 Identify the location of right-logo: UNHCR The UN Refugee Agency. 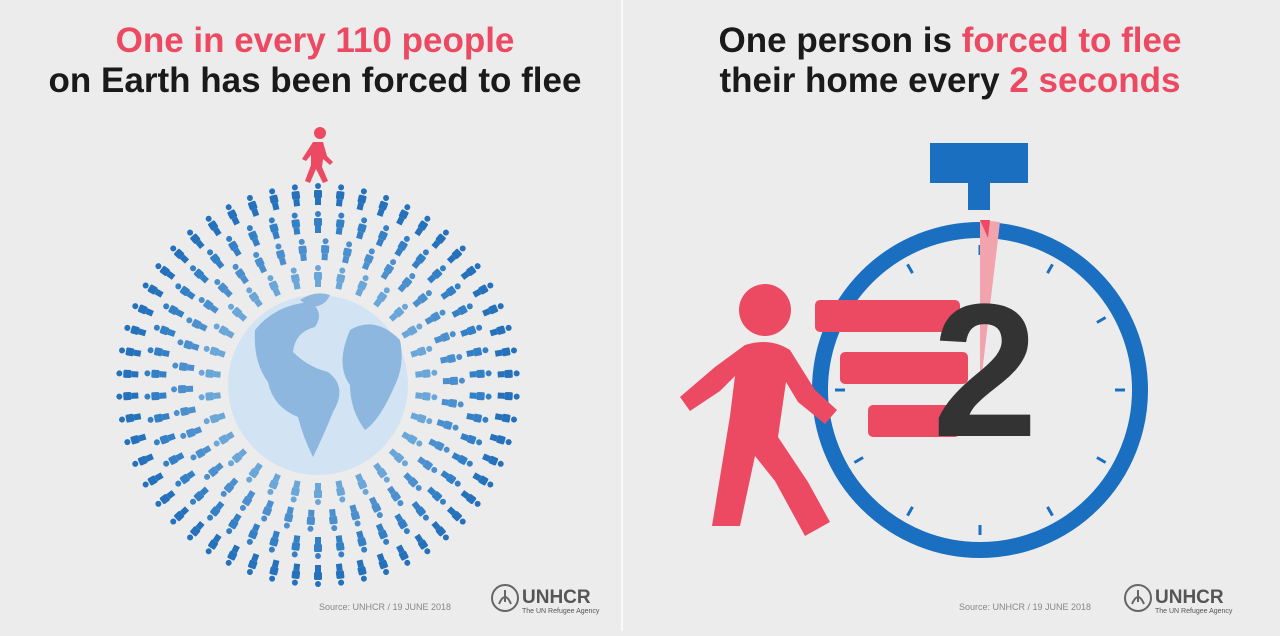
(1178, 599).